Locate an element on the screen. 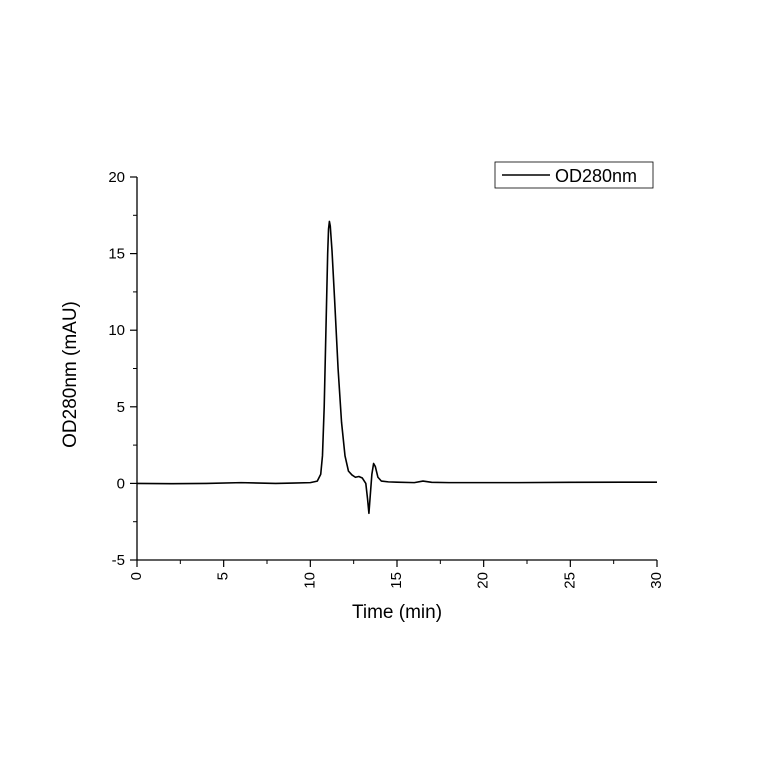  x-ticks-group: 0 5 10 15 20 25 30 is located at coordinates (396, 574).